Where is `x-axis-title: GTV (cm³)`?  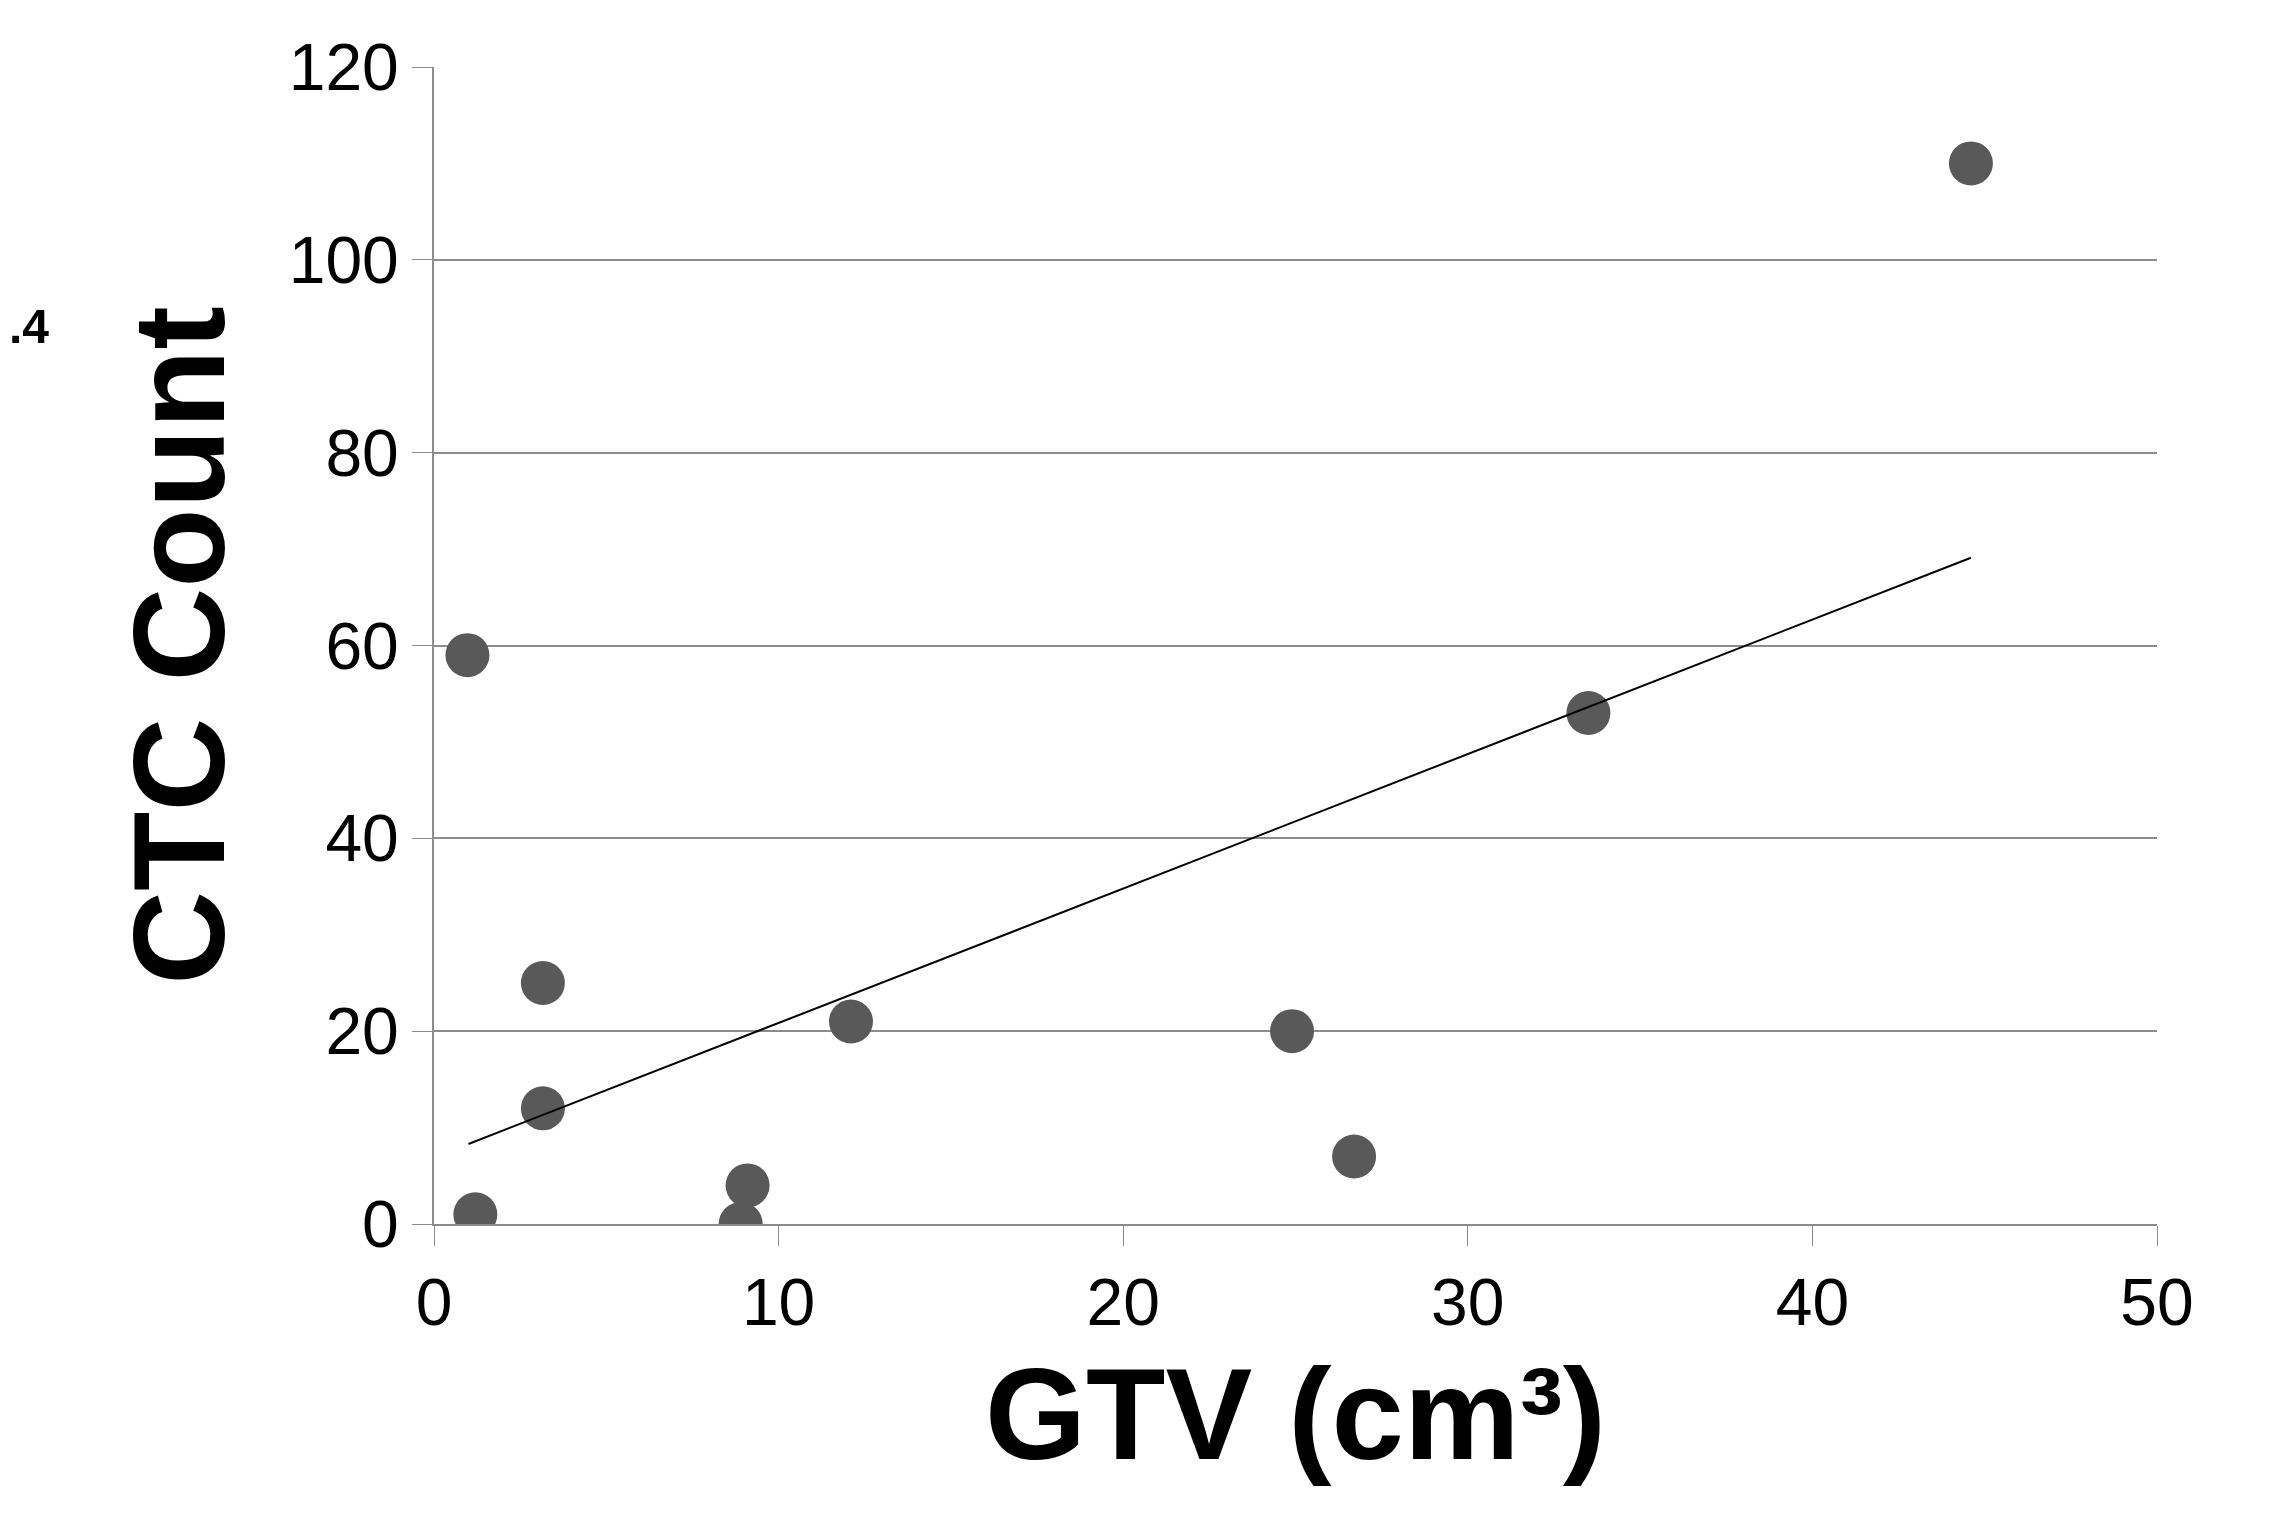
x-axis-title: GTV (cm³) is located at coordinates (1295, 1414).